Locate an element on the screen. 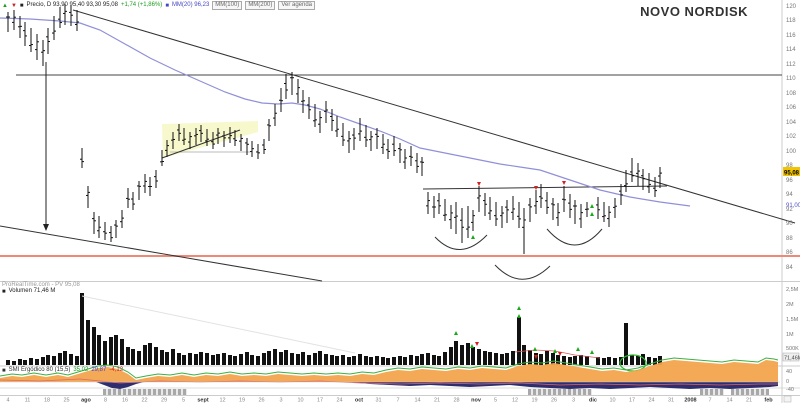  ma-legend: MM(20) 96,23 is located at coordinates (190, 5).